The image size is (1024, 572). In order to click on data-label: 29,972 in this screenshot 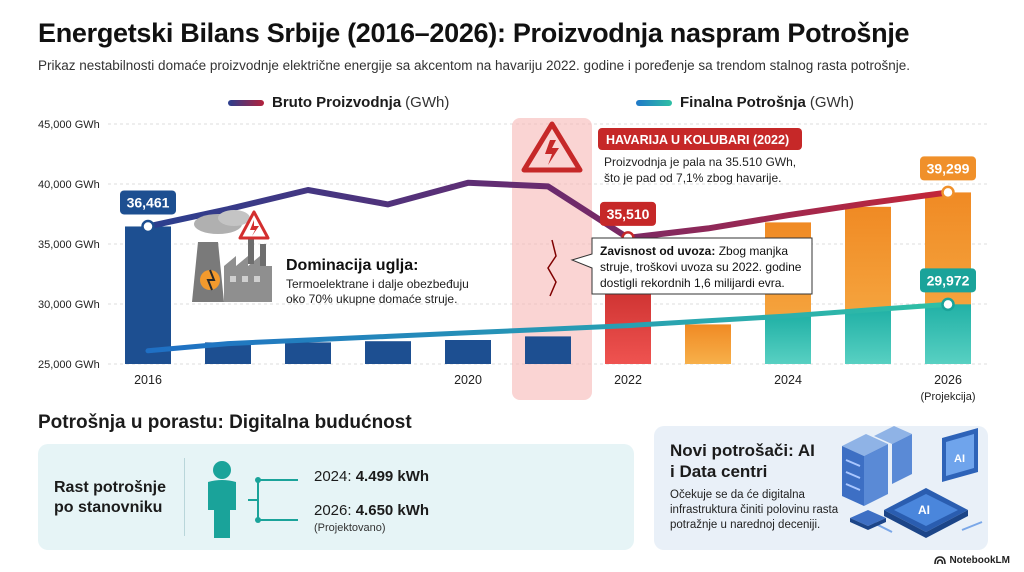, I will do `click(948, 280)`.